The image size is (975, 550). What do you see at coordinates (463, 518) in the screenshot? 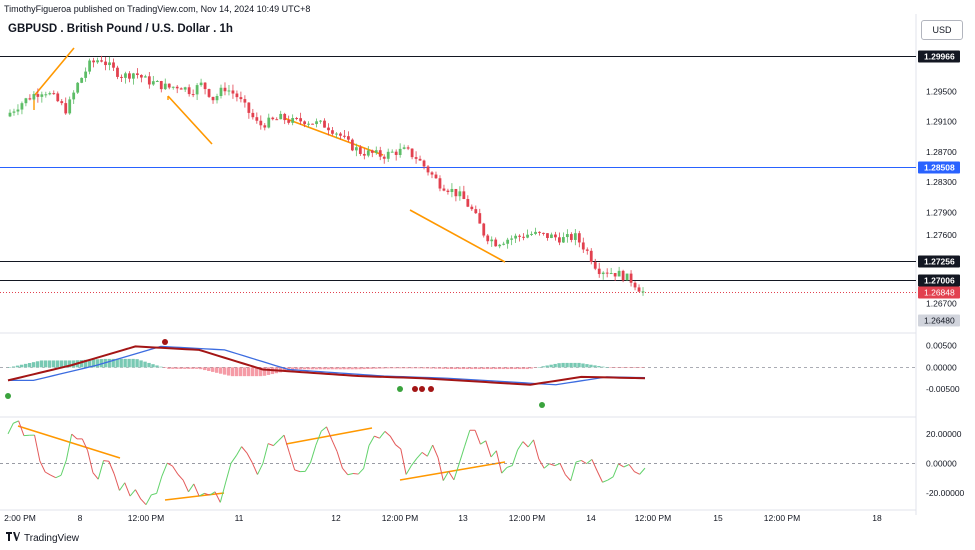
I see `time-tick-label: 13` at bounding box center [463, 518].